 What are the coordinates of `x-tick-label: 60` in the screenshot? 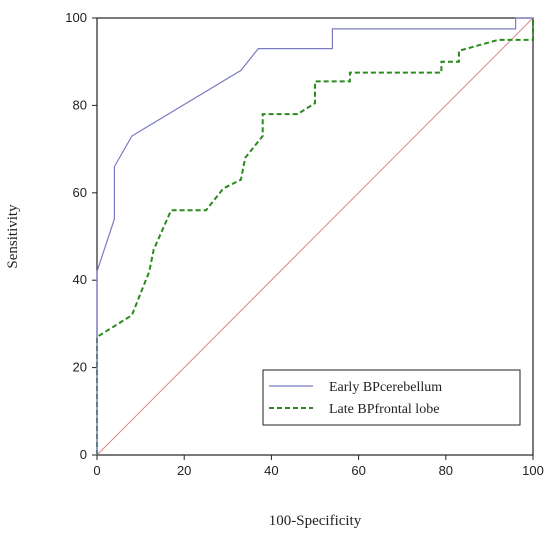 It's located at (358, 470).